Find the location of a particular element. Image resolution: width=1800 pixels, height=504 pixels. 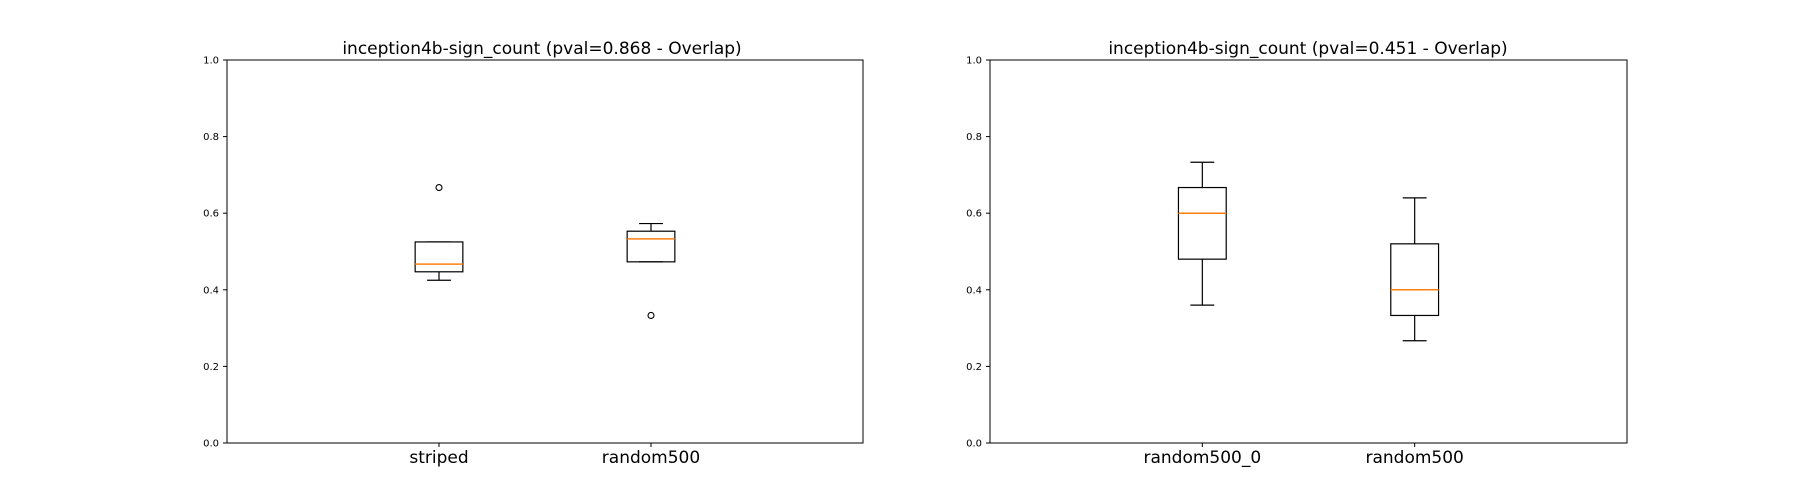

y-tick-label-right-2: 0.4 is located at coordinates (974, 290).